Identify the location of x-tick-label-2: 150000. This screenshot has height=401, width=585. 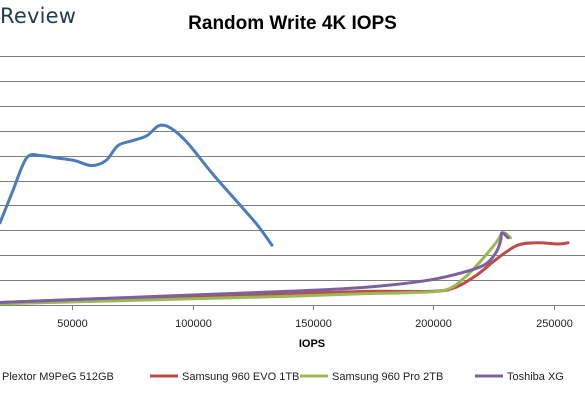
(313, 324).